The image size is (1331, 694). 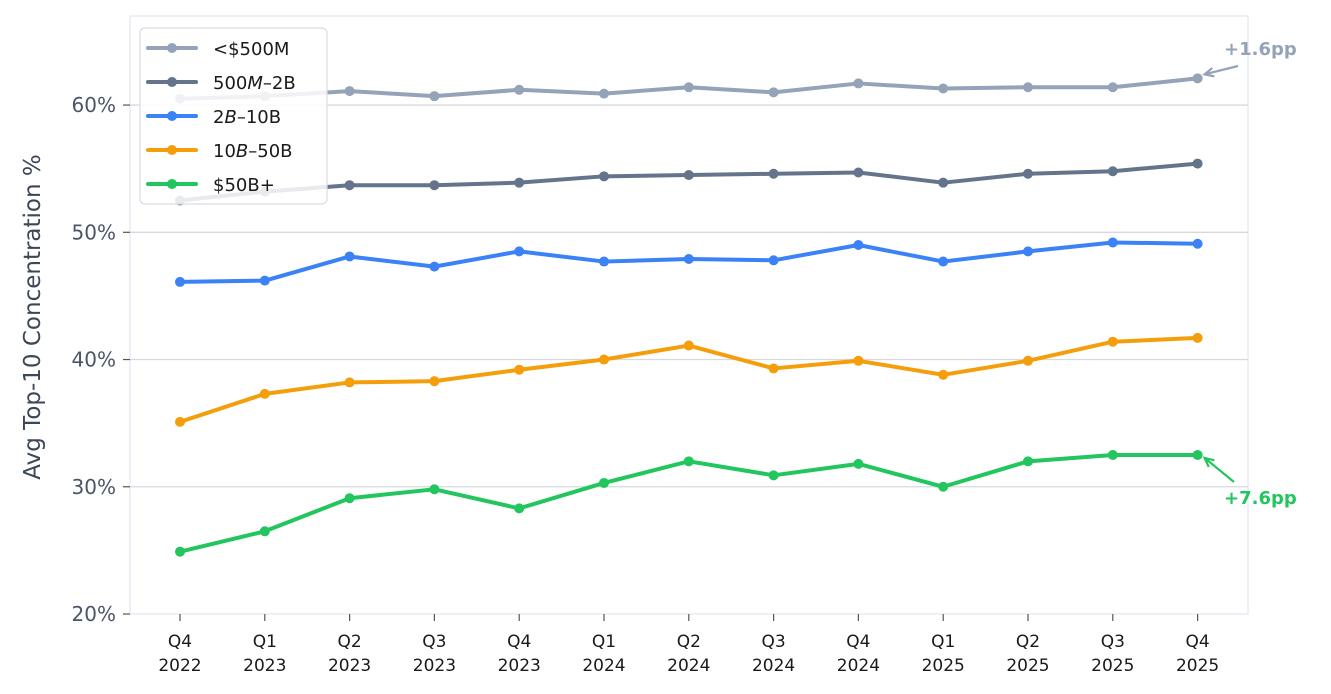 I want to click on legend-label: $50B+, so click(x=244, y=185).